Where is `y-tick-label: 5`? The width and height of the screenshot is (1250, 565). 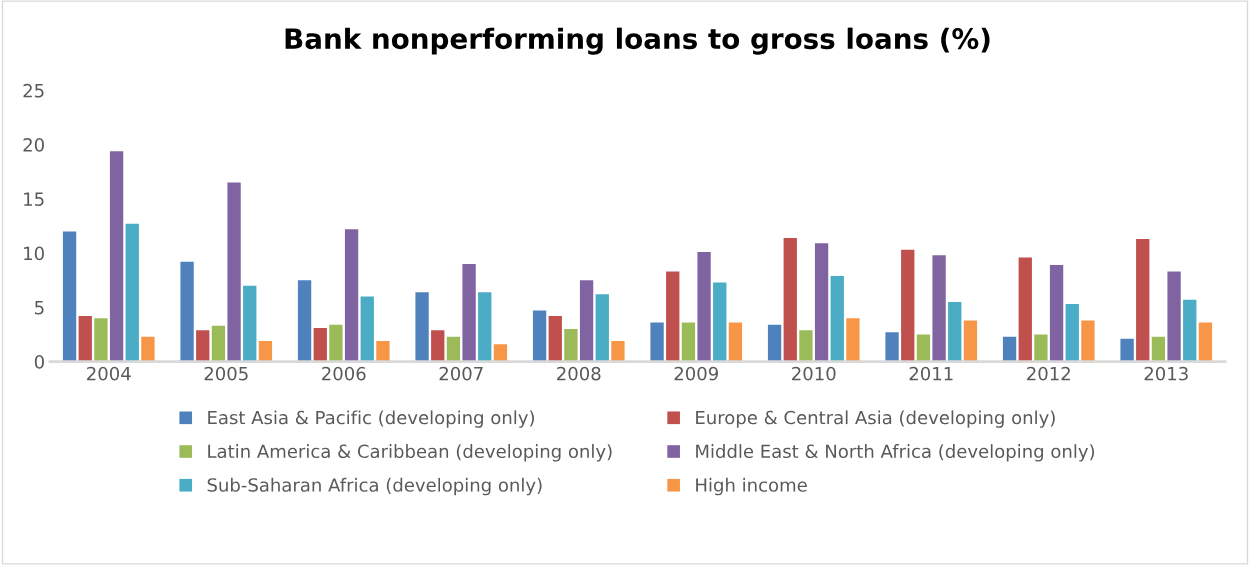 y-tick-label: 5 is located at coordinates (39, 308).